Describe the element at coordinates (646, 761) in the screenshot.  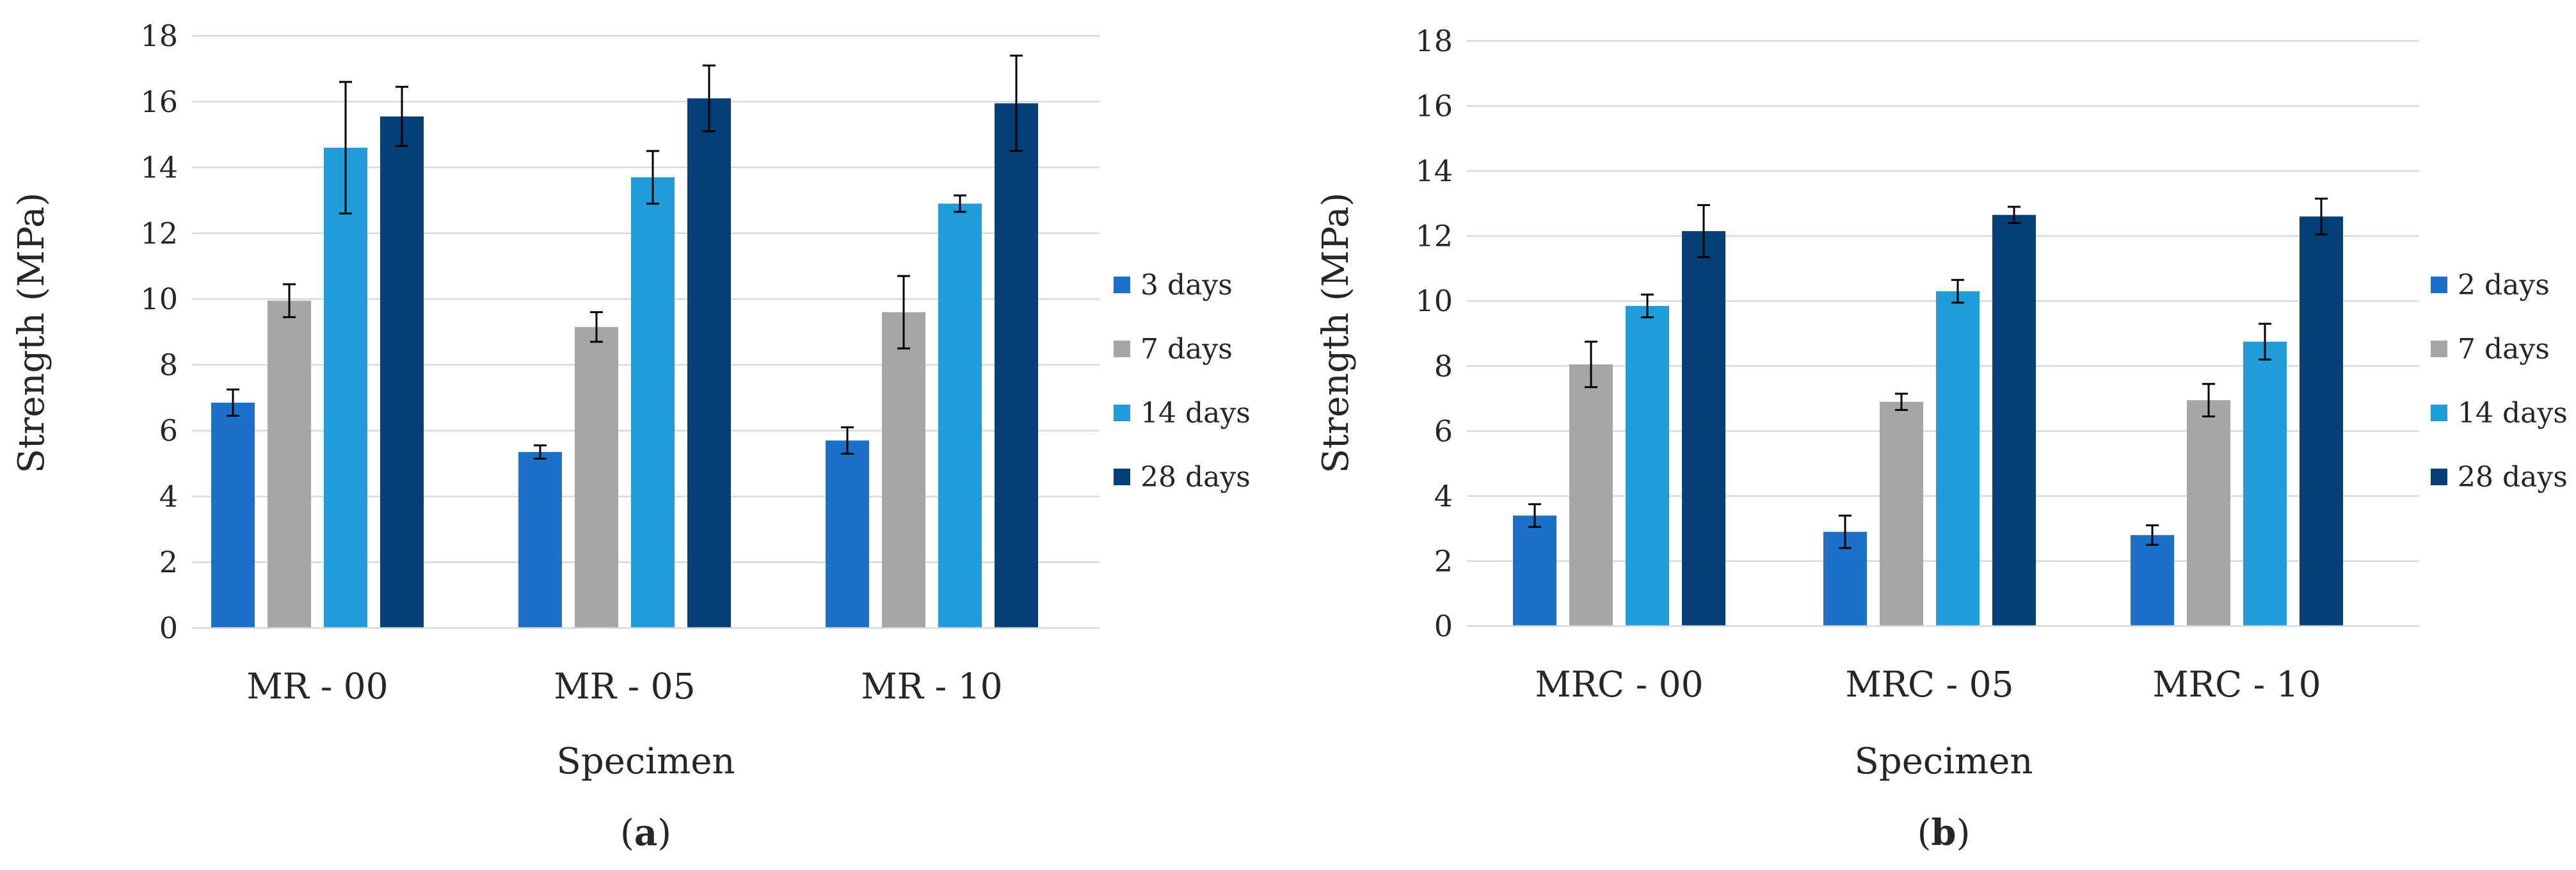
I see `x-axis-title: Specimen` at that location.